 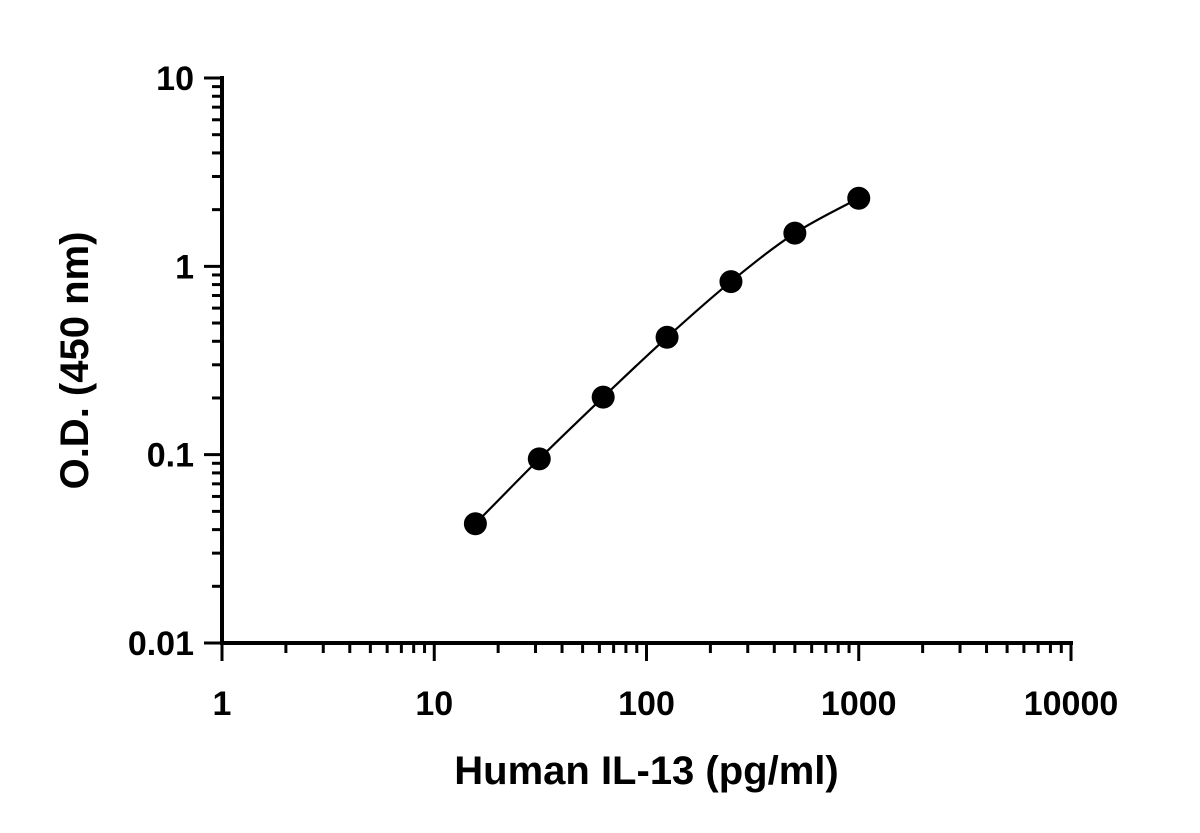 I want to click on fit-curve, so click(x=667, y=361).